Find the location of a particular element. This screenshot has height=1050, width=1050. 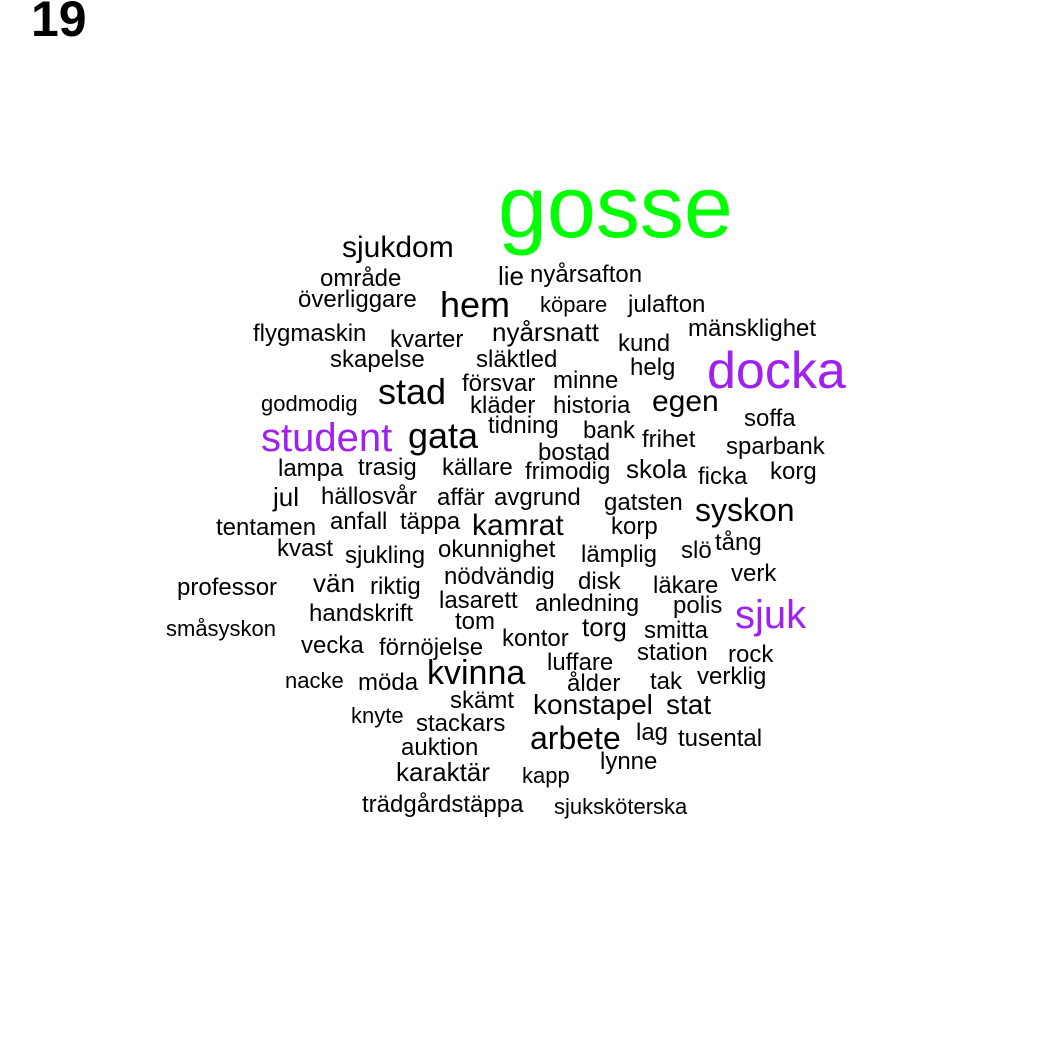

cloud-word: affär is located at coordinates (461, 497).